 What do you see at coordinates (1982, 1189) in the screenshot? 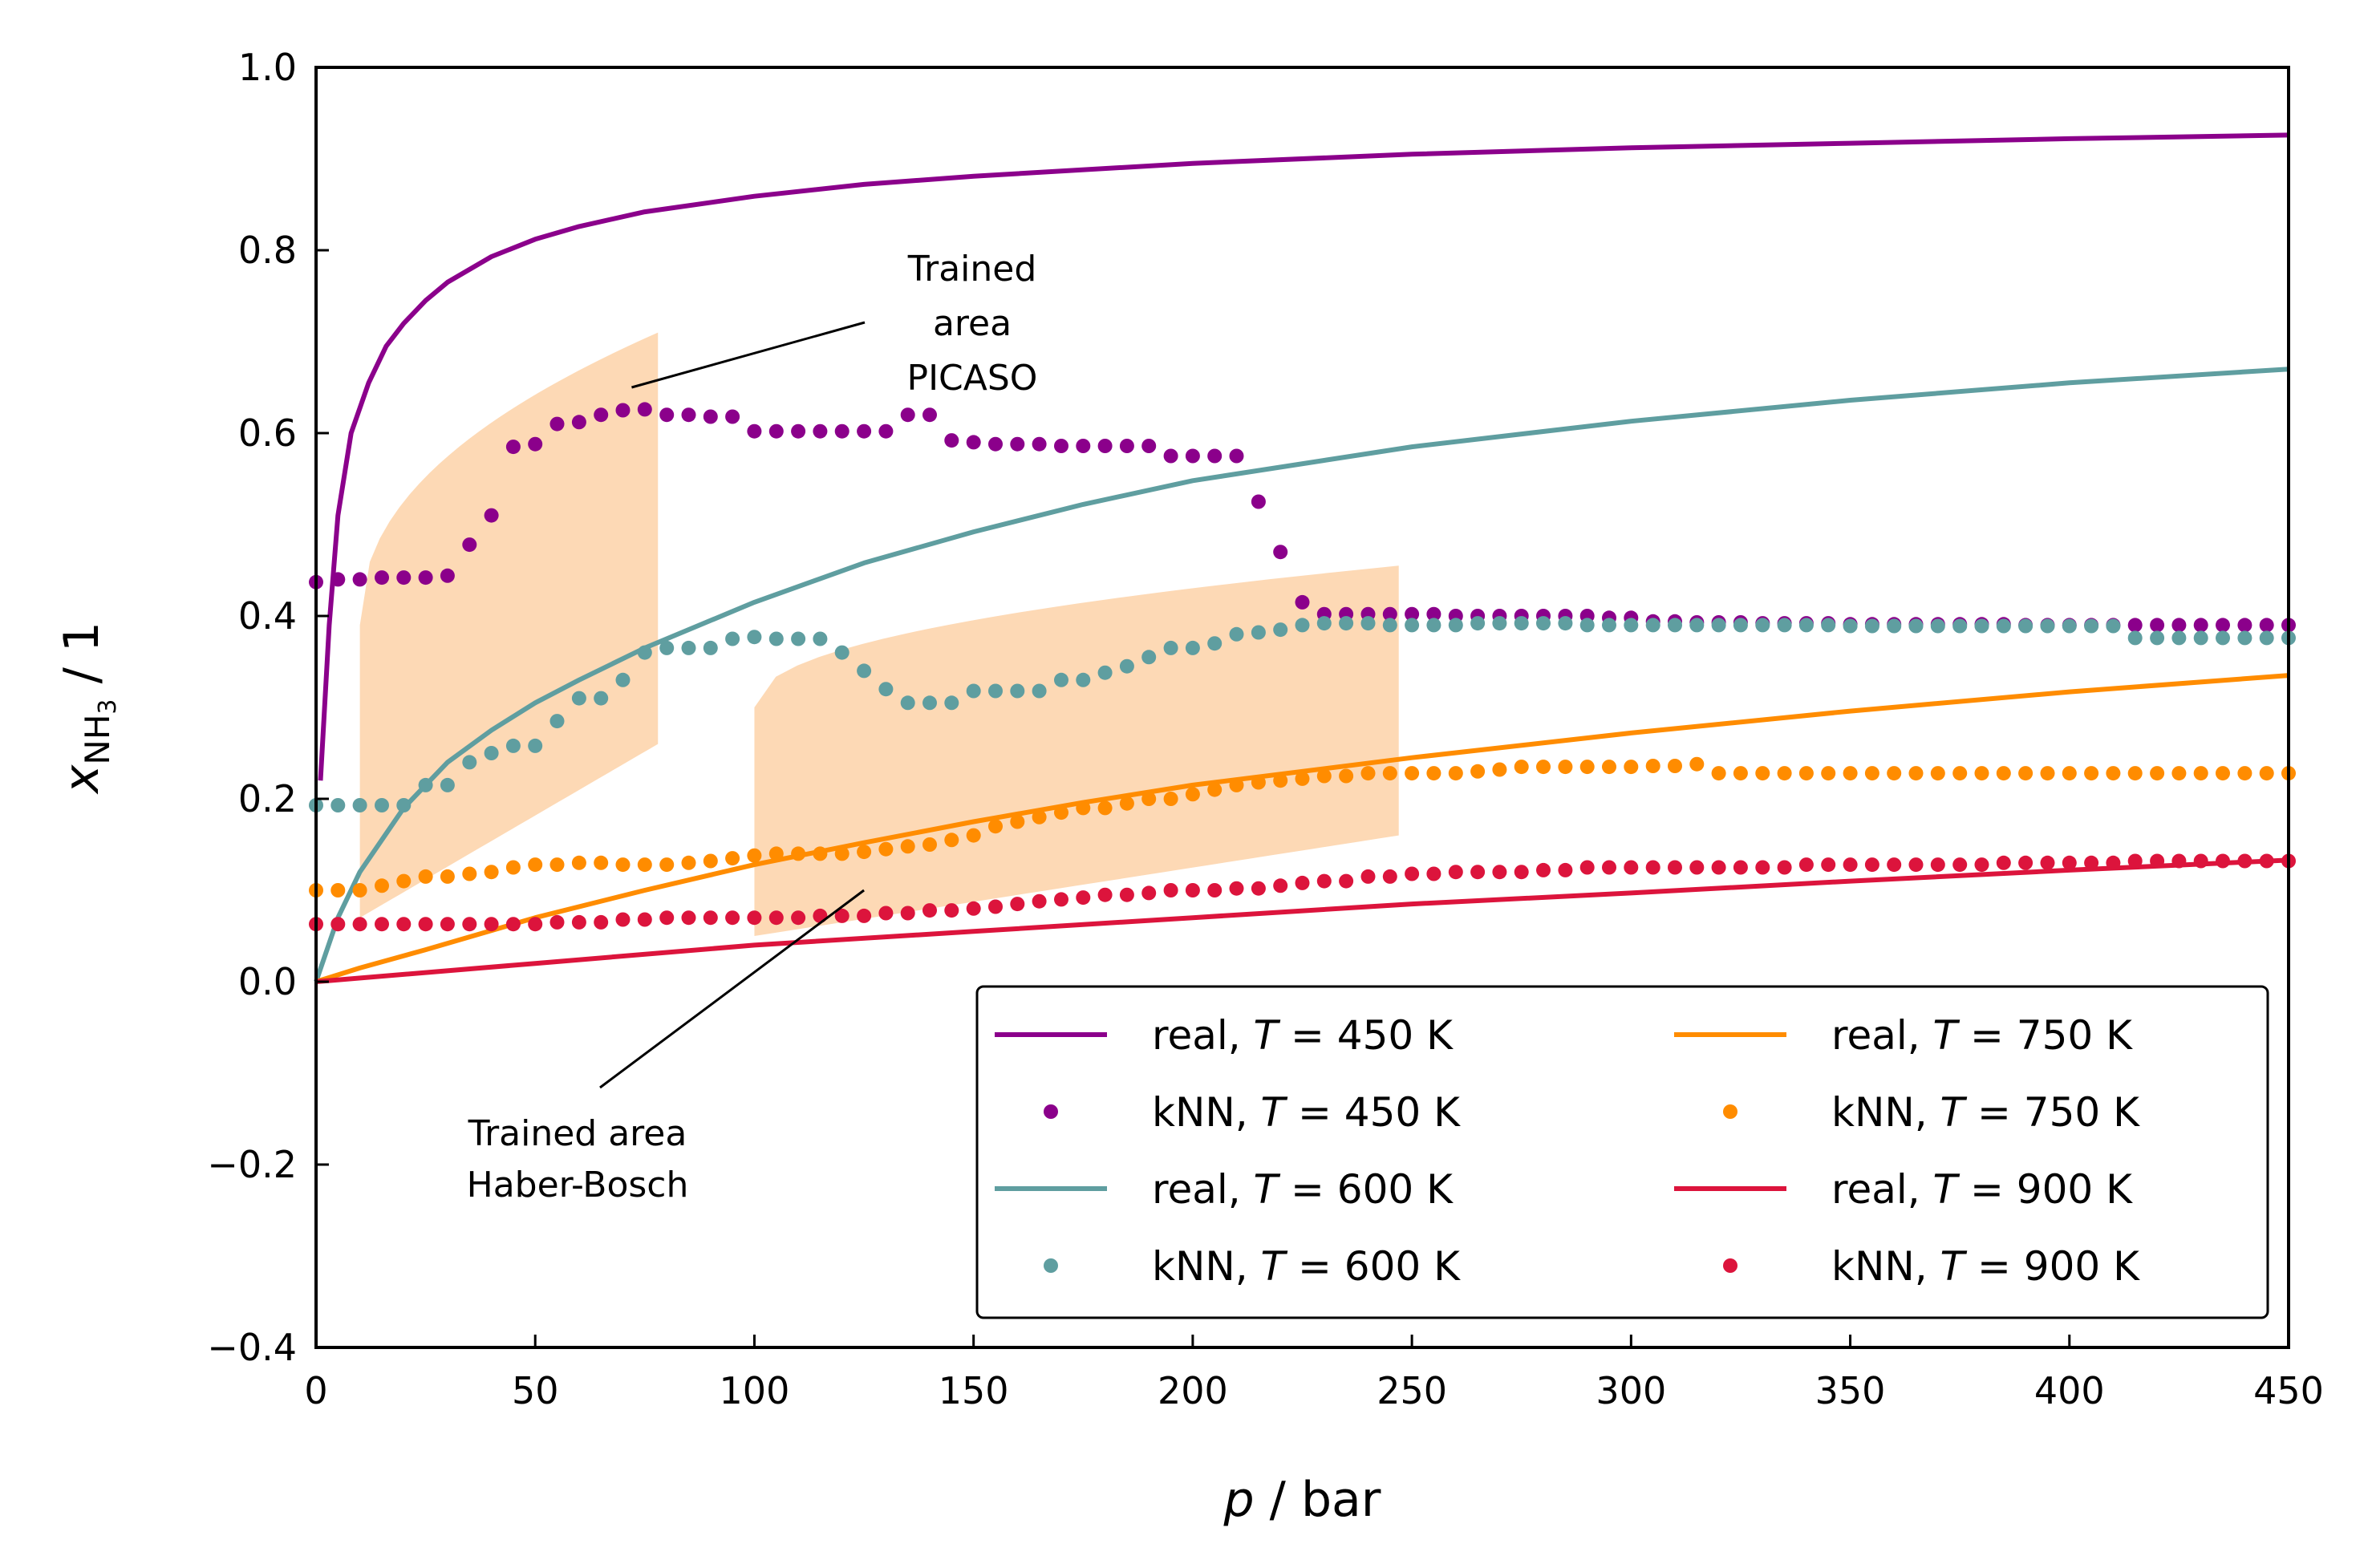
I see `legend-label-real-t--900-k: real, T = 900 K` at bounding box center [1982, 1189].